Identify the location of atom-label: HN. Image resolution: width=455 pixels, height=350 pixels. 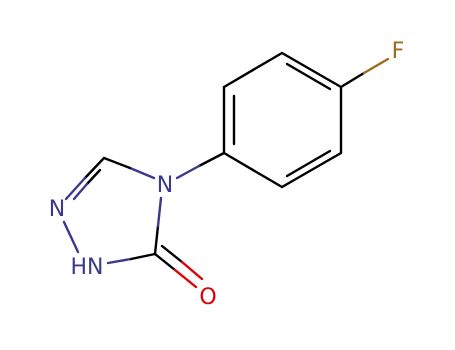
(87, 267).